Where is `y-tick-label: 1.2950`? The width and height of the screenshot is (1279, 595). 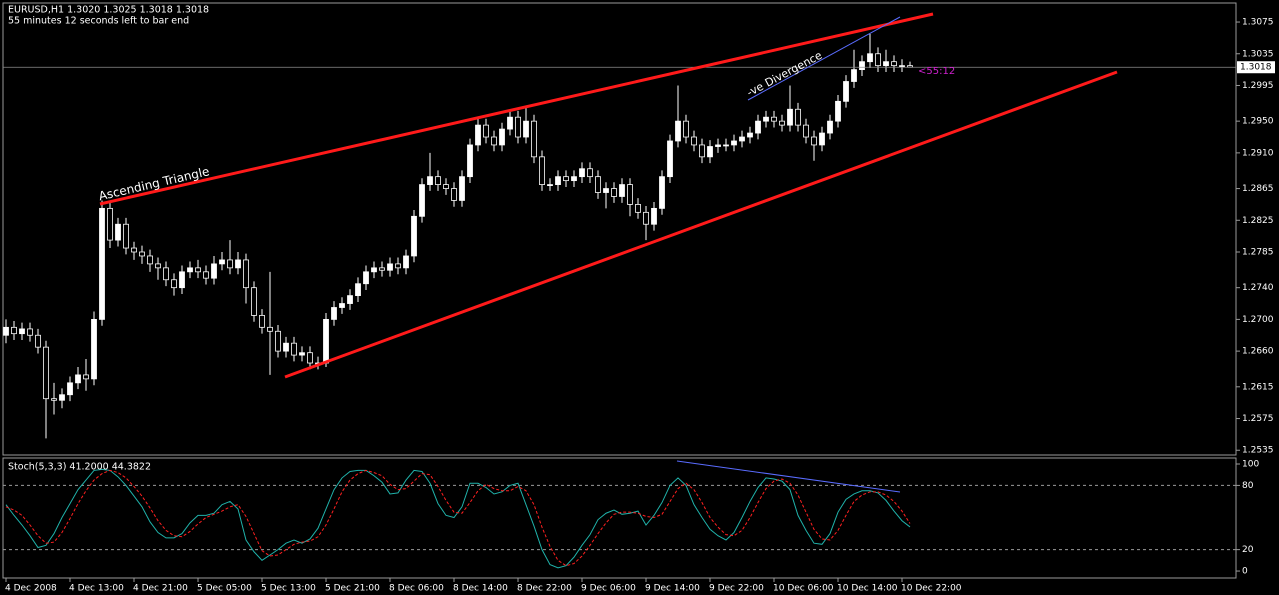
y-tick-label: 1.2950 is located at coordinates (1258, 122).